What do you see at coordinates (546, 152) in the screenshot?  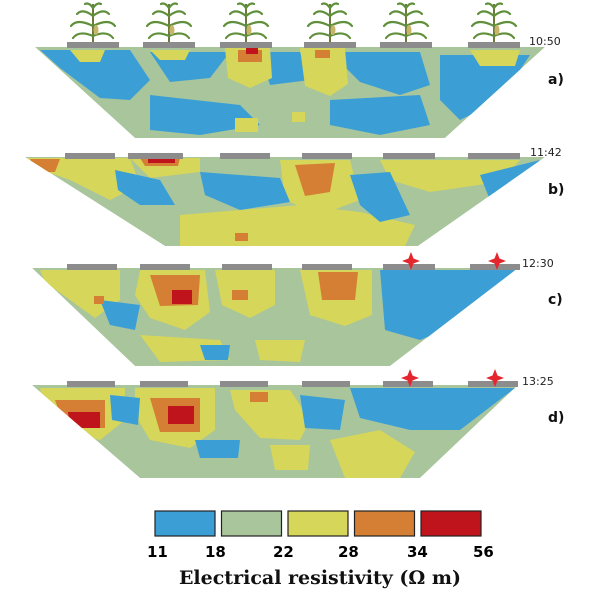 I see `time-label-b: 11:42` at bounding box center [546, 152].